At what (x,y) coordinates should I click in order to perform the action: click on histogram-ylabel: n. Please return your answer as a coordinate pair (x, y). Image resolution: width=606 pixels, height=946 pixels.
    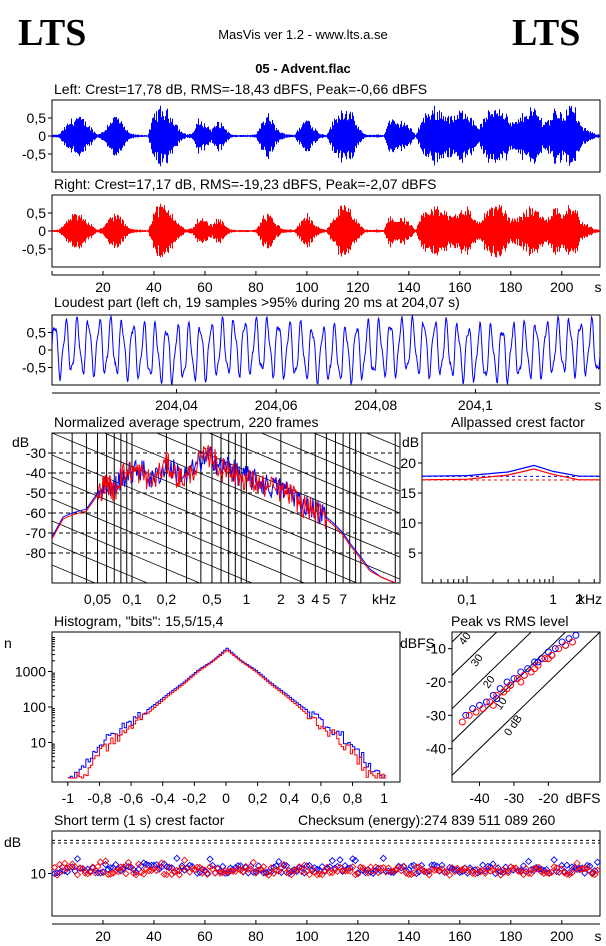
    Looking at the image, I should click on (8, 643).